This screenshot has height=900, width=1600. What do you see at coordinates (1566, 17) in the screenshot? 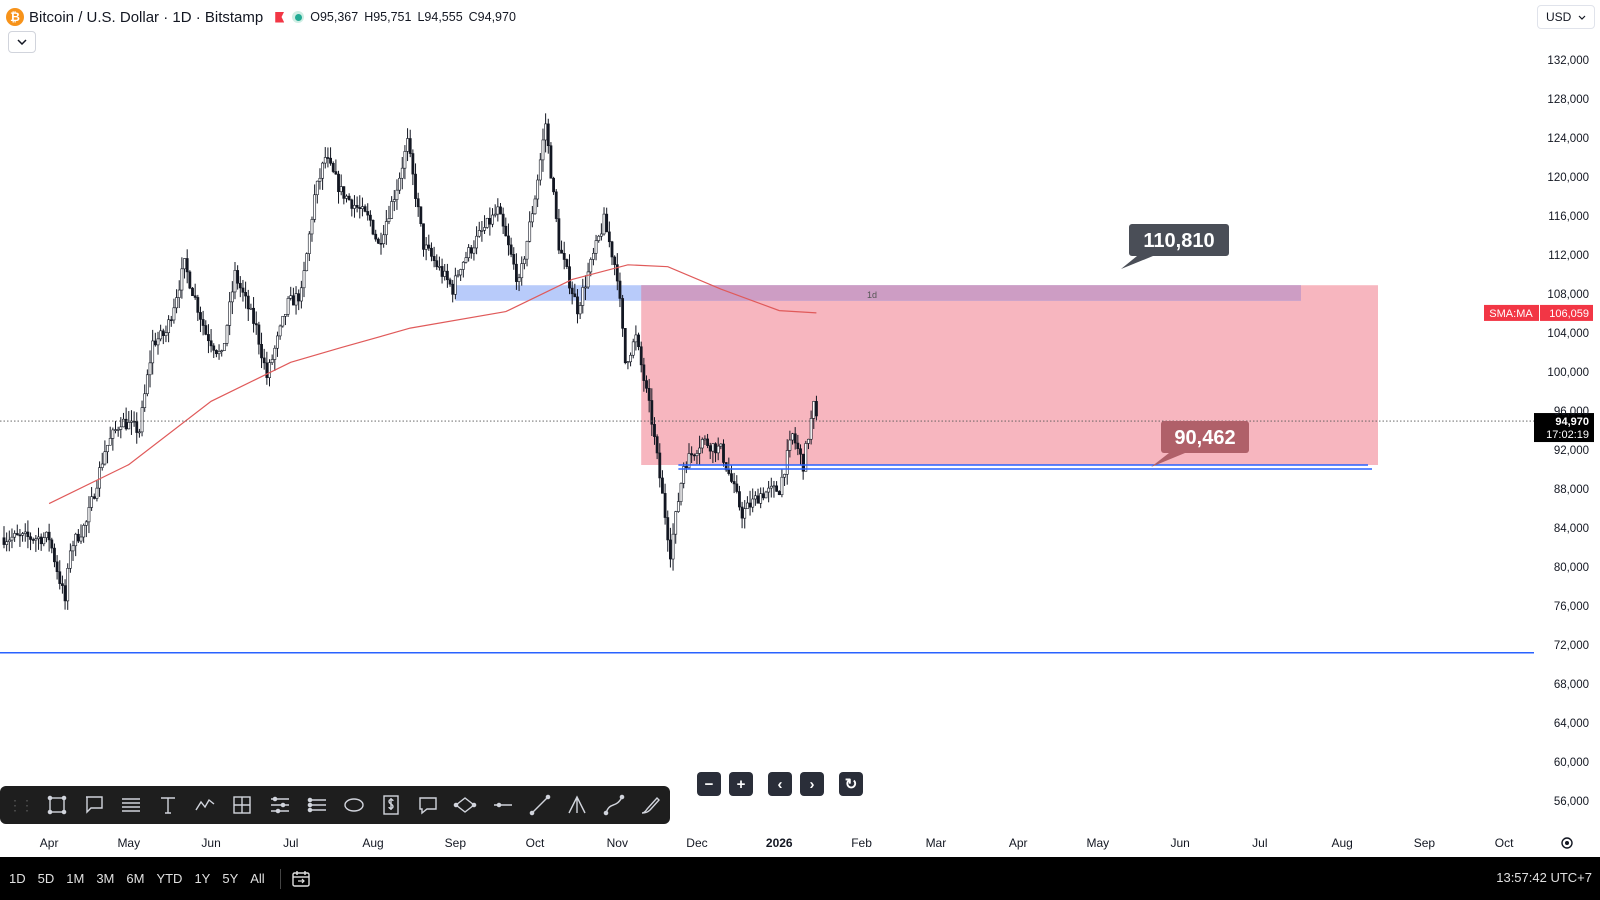
I see `currency-select: USD` at bounding box center [1566, 17].